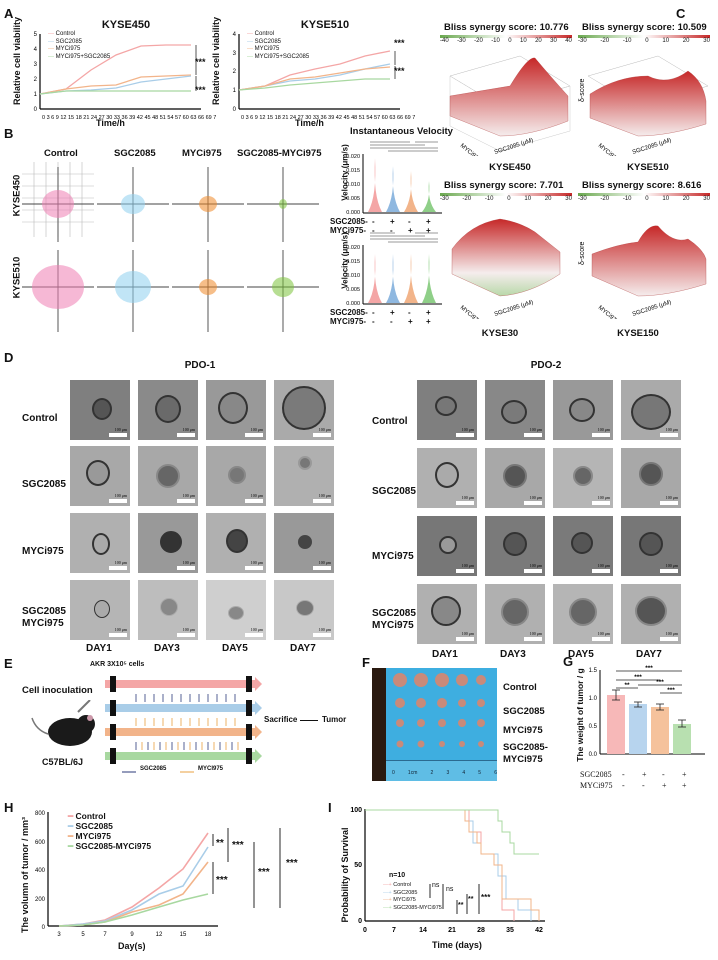  What do you see at coordinates (593, 699) in the screenshot?
I see `svg-text: 1.0` at bounding box center [593, 699].